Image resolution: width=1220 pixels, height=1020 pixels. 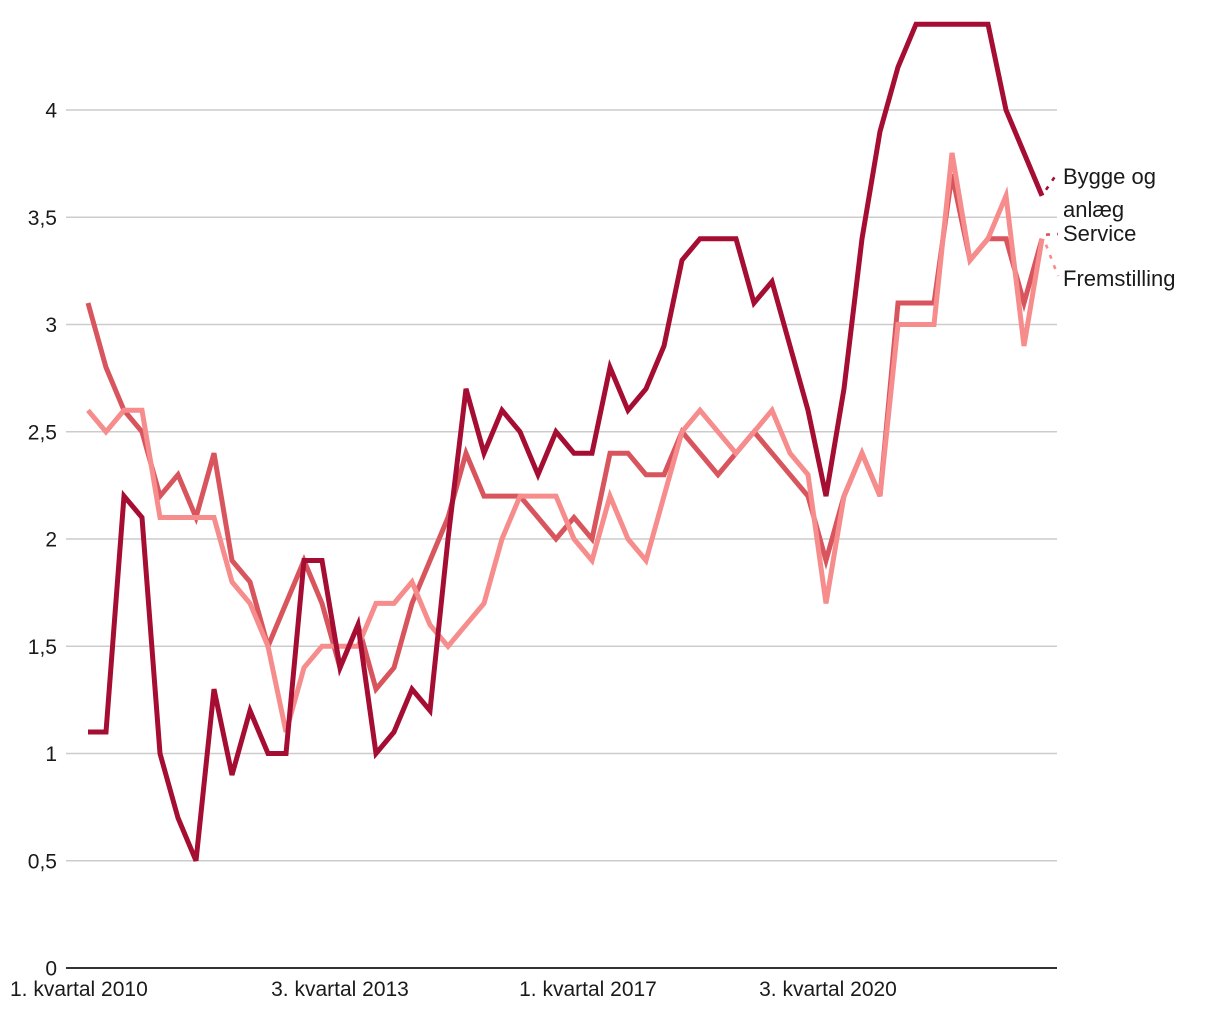 I want to click on y-tick-label: 3,5, so click(x=42, y=218).